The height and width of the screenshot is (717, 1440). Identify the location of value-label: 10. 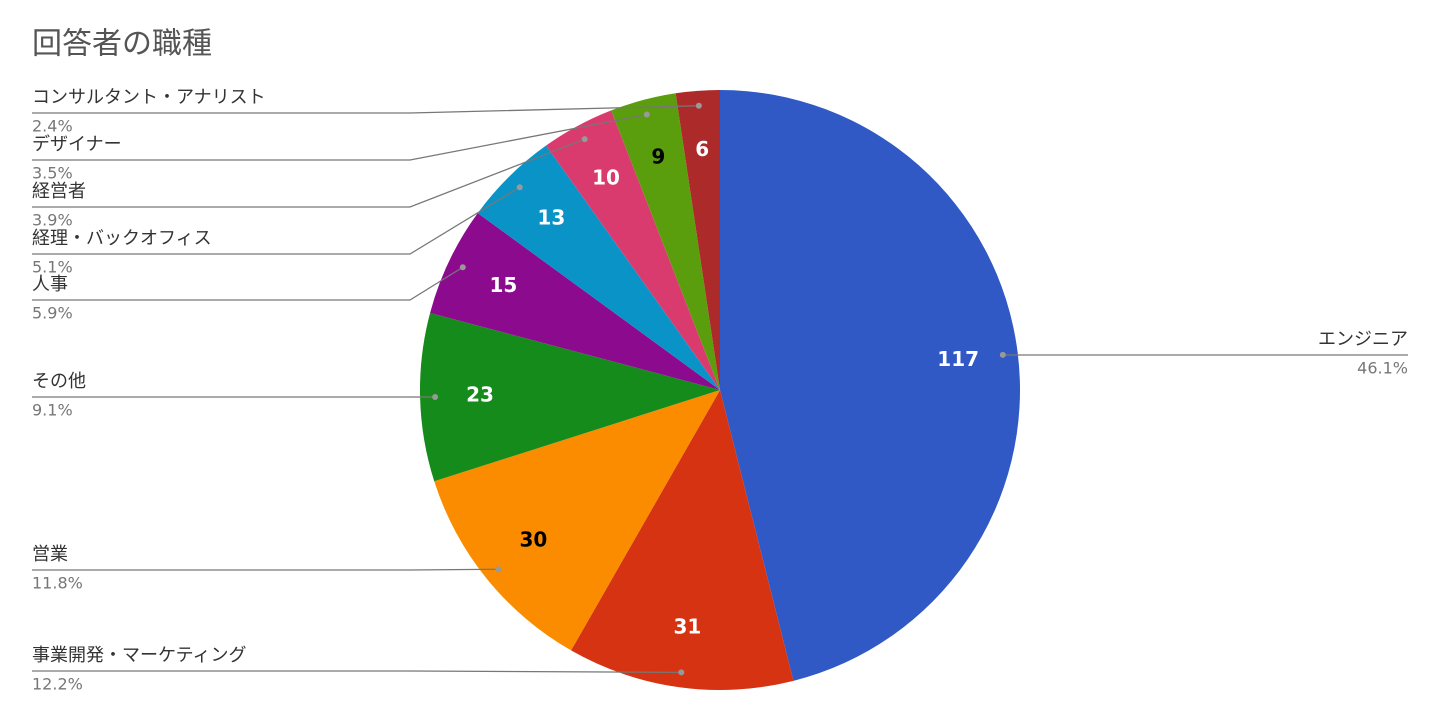
(606, 177).